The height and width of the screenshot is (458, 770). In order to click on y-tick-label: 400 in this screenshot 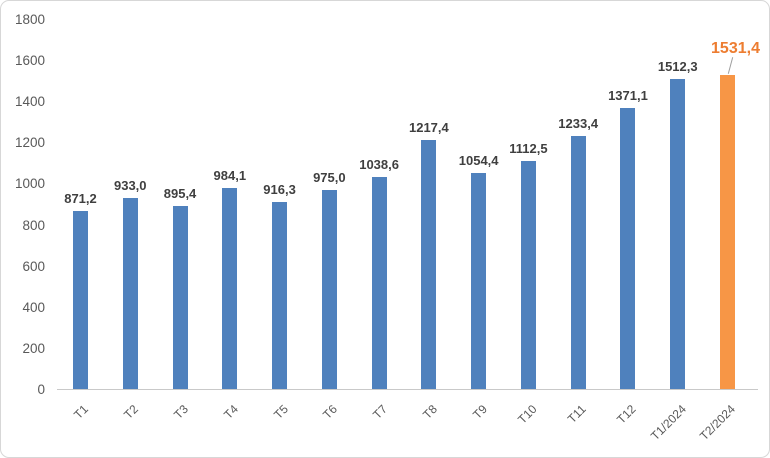, I will do `click(33, 307)`.